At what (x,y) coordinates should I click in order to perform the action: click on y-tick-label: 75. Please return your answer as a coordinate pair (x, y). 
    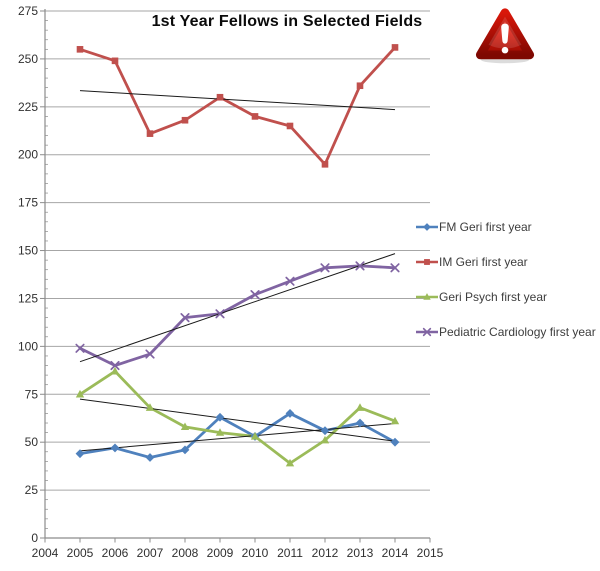
    Looking at the image, I should click on (32, 394).